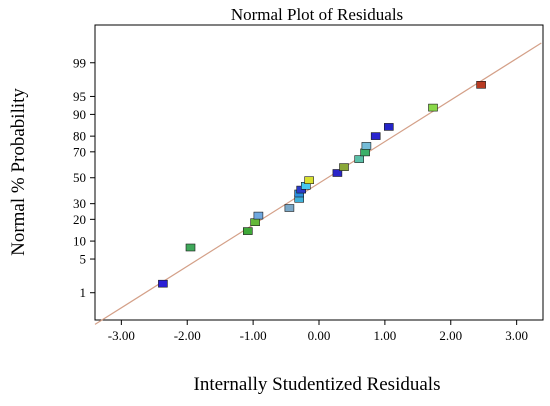 This screenshot has height=406, width=550. I want to click on x-tick-label: 0.00, so click(319, 335).